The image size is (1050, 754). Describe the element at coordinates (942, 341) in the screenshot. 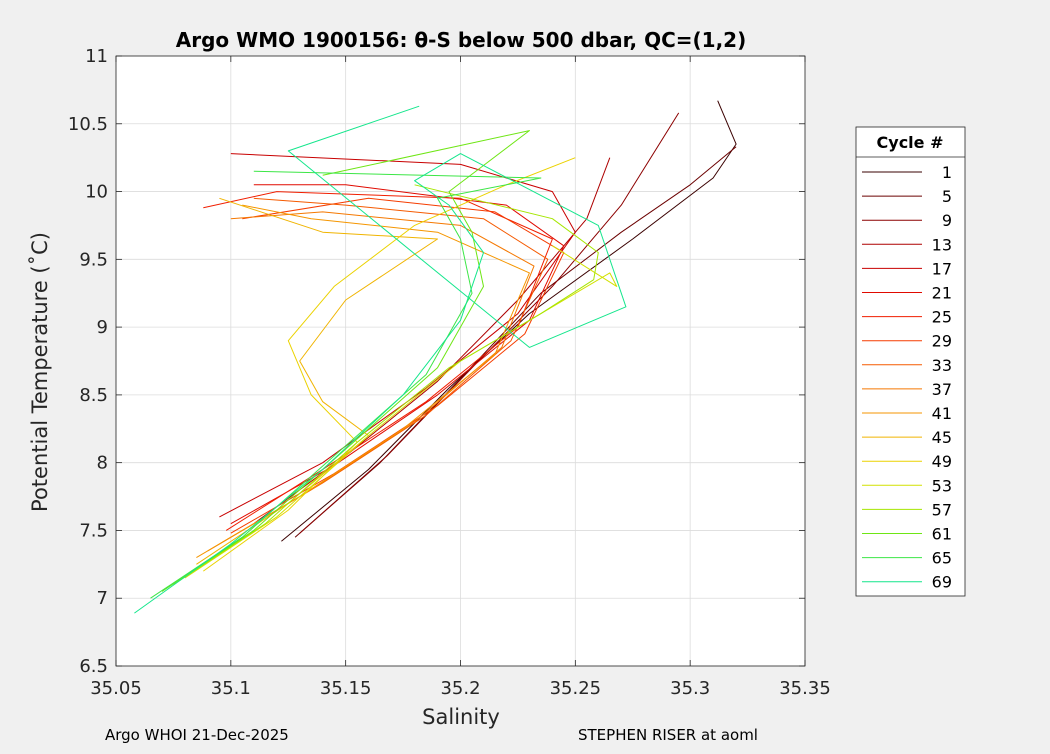

I see `legend-label: 29` at that location.